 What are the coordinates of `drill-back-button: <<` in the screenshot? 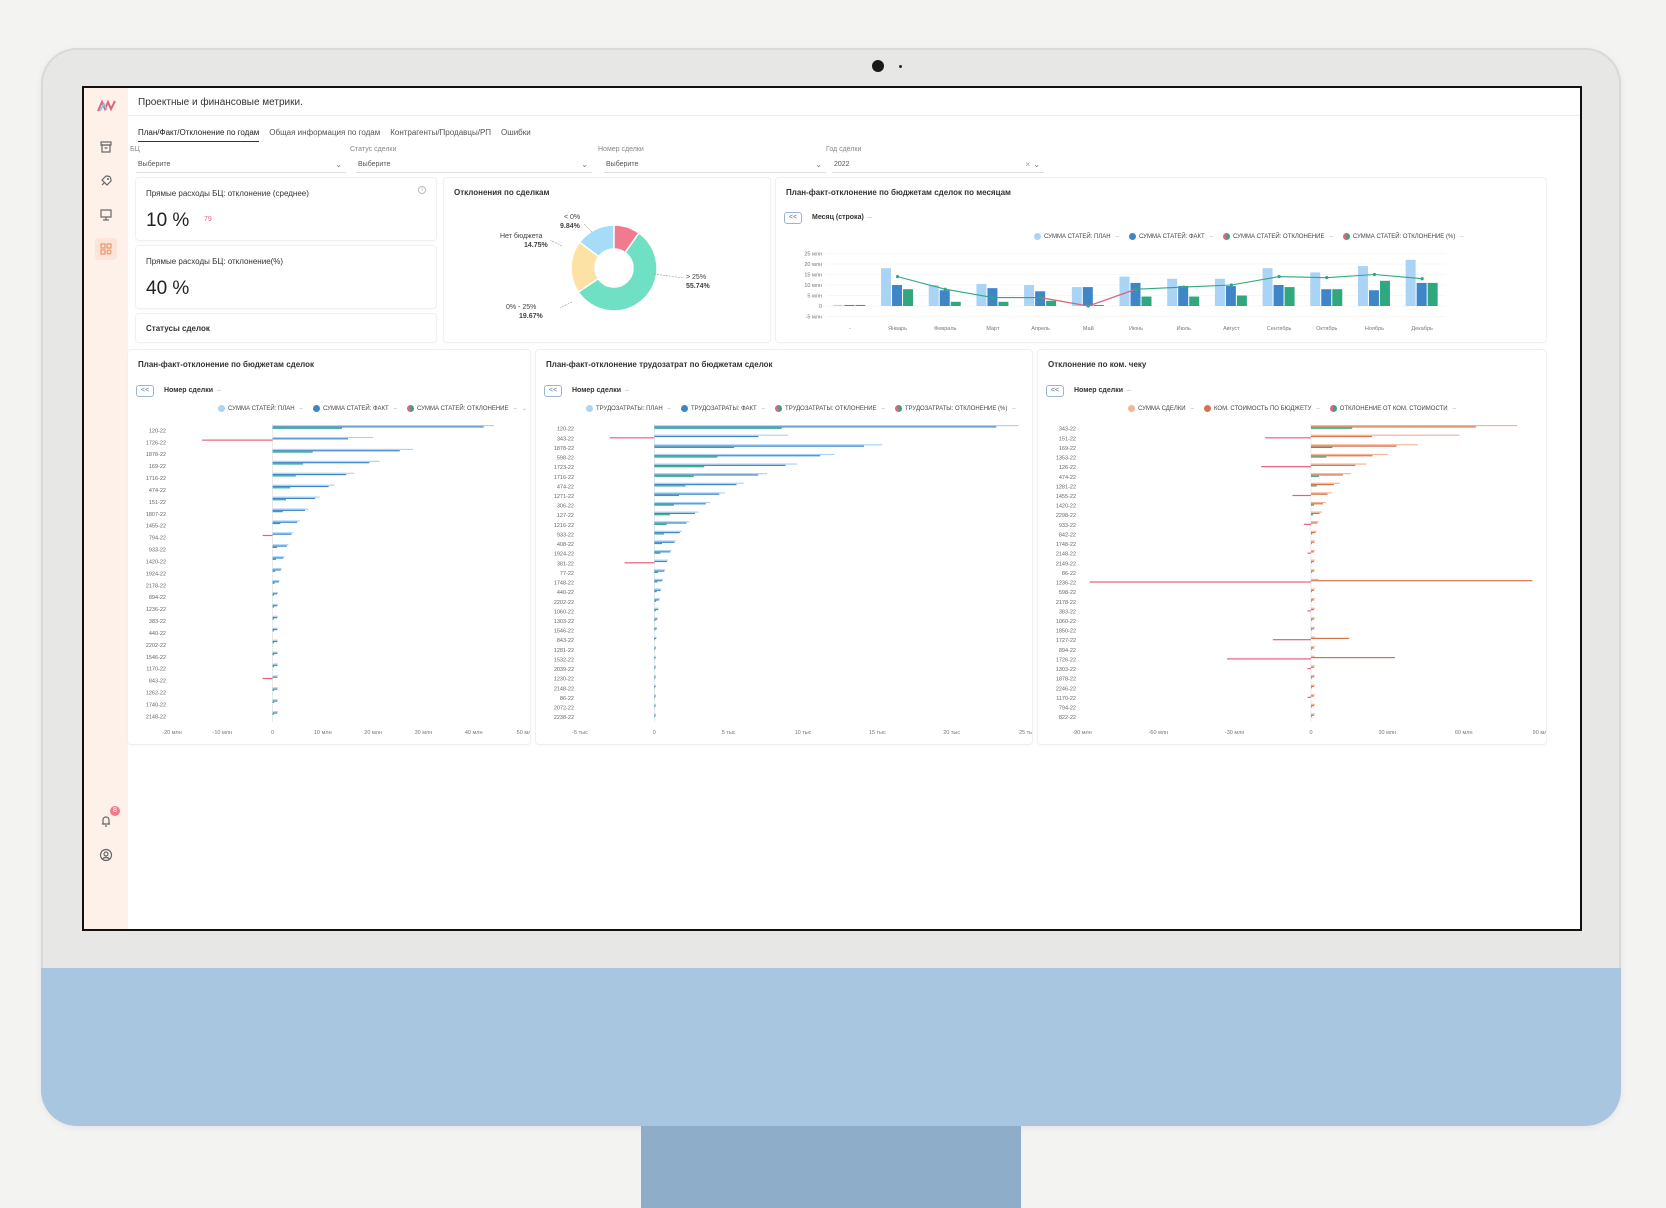 It's located at (145, 391).